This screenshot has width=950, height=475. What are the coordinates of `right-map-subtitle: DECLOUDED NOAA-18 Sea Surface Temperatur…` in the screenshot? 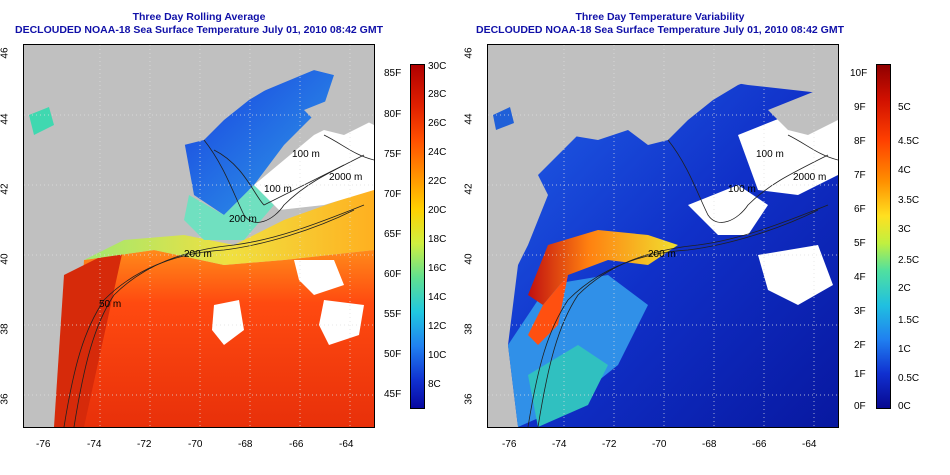 It's located at (660, 30).